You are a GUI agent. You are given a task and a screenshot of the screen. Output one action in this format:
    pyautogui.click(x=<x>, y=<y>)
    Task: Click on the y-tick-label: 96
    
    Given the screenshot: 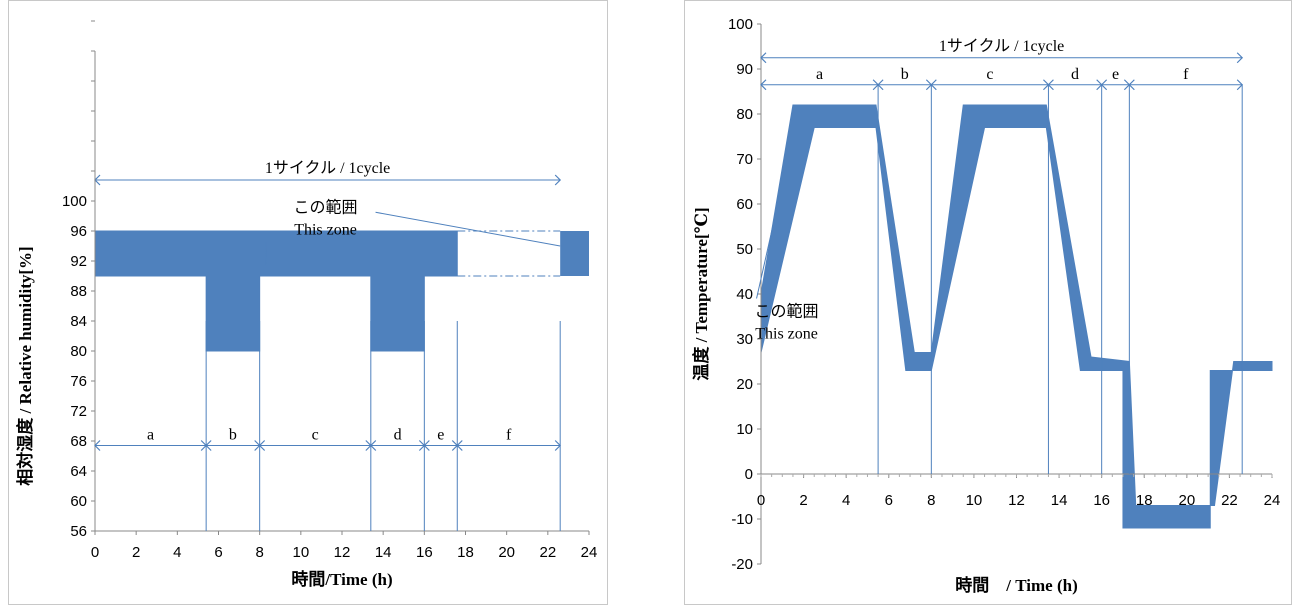 What is the action you would take?
    pyautogui.click(x=78, y=231)
    